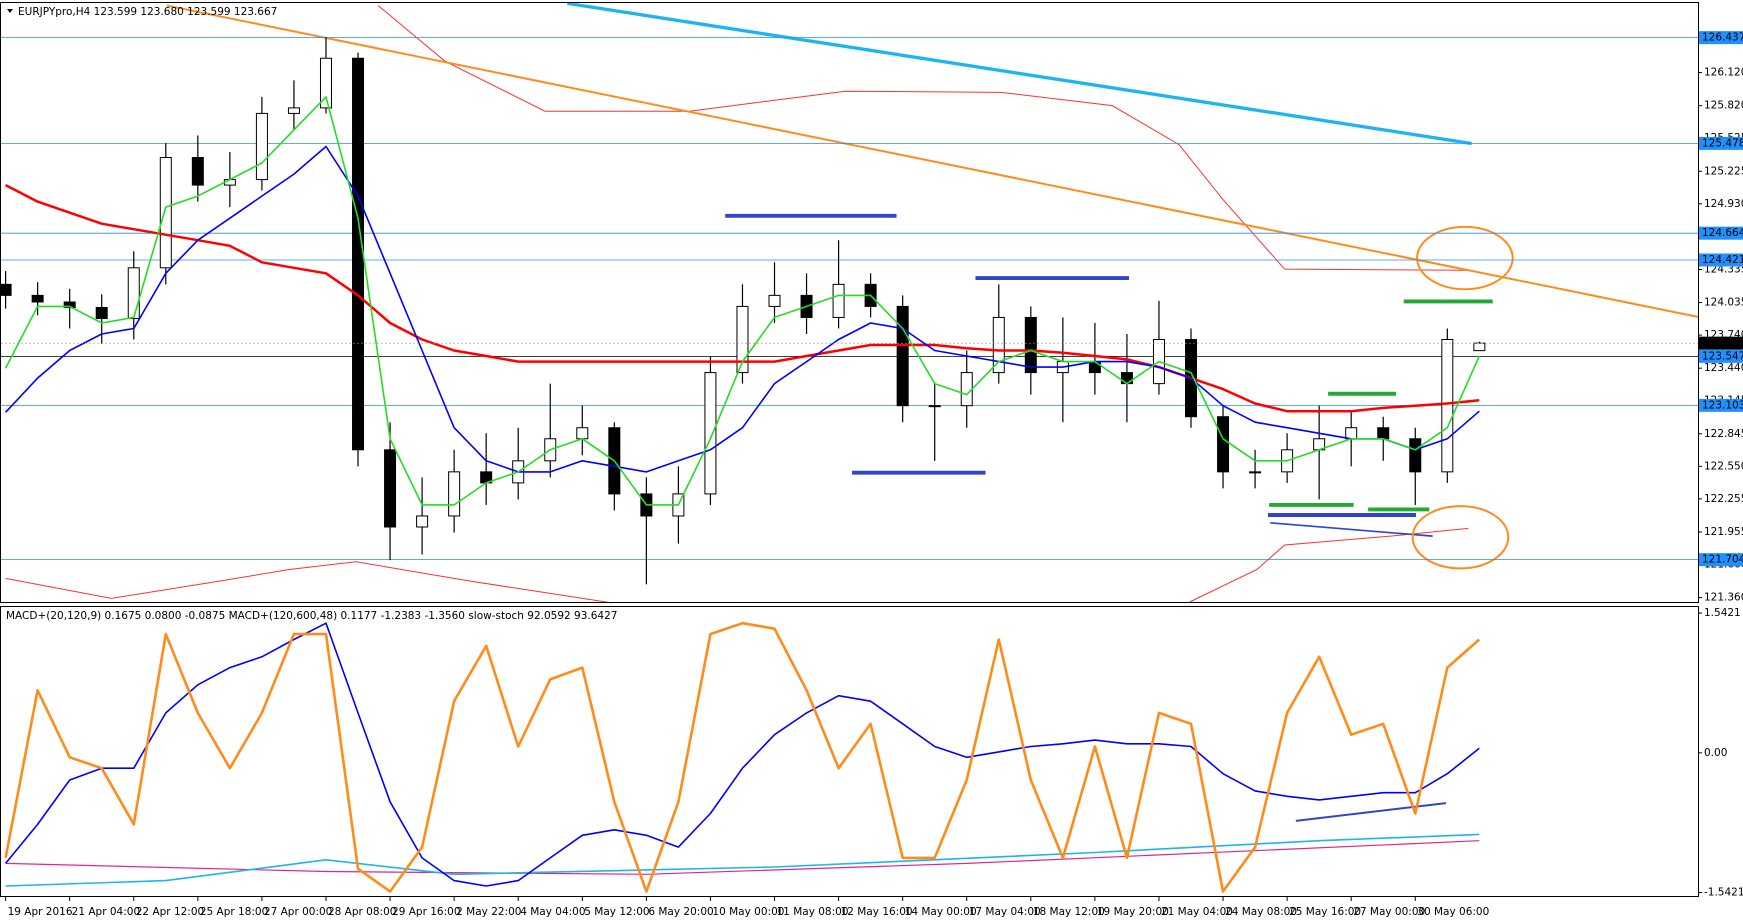  Describe the element at coordinates (488, 912) in the screenshot. I see `x-tick-label: 2 May 22:00` at that location.